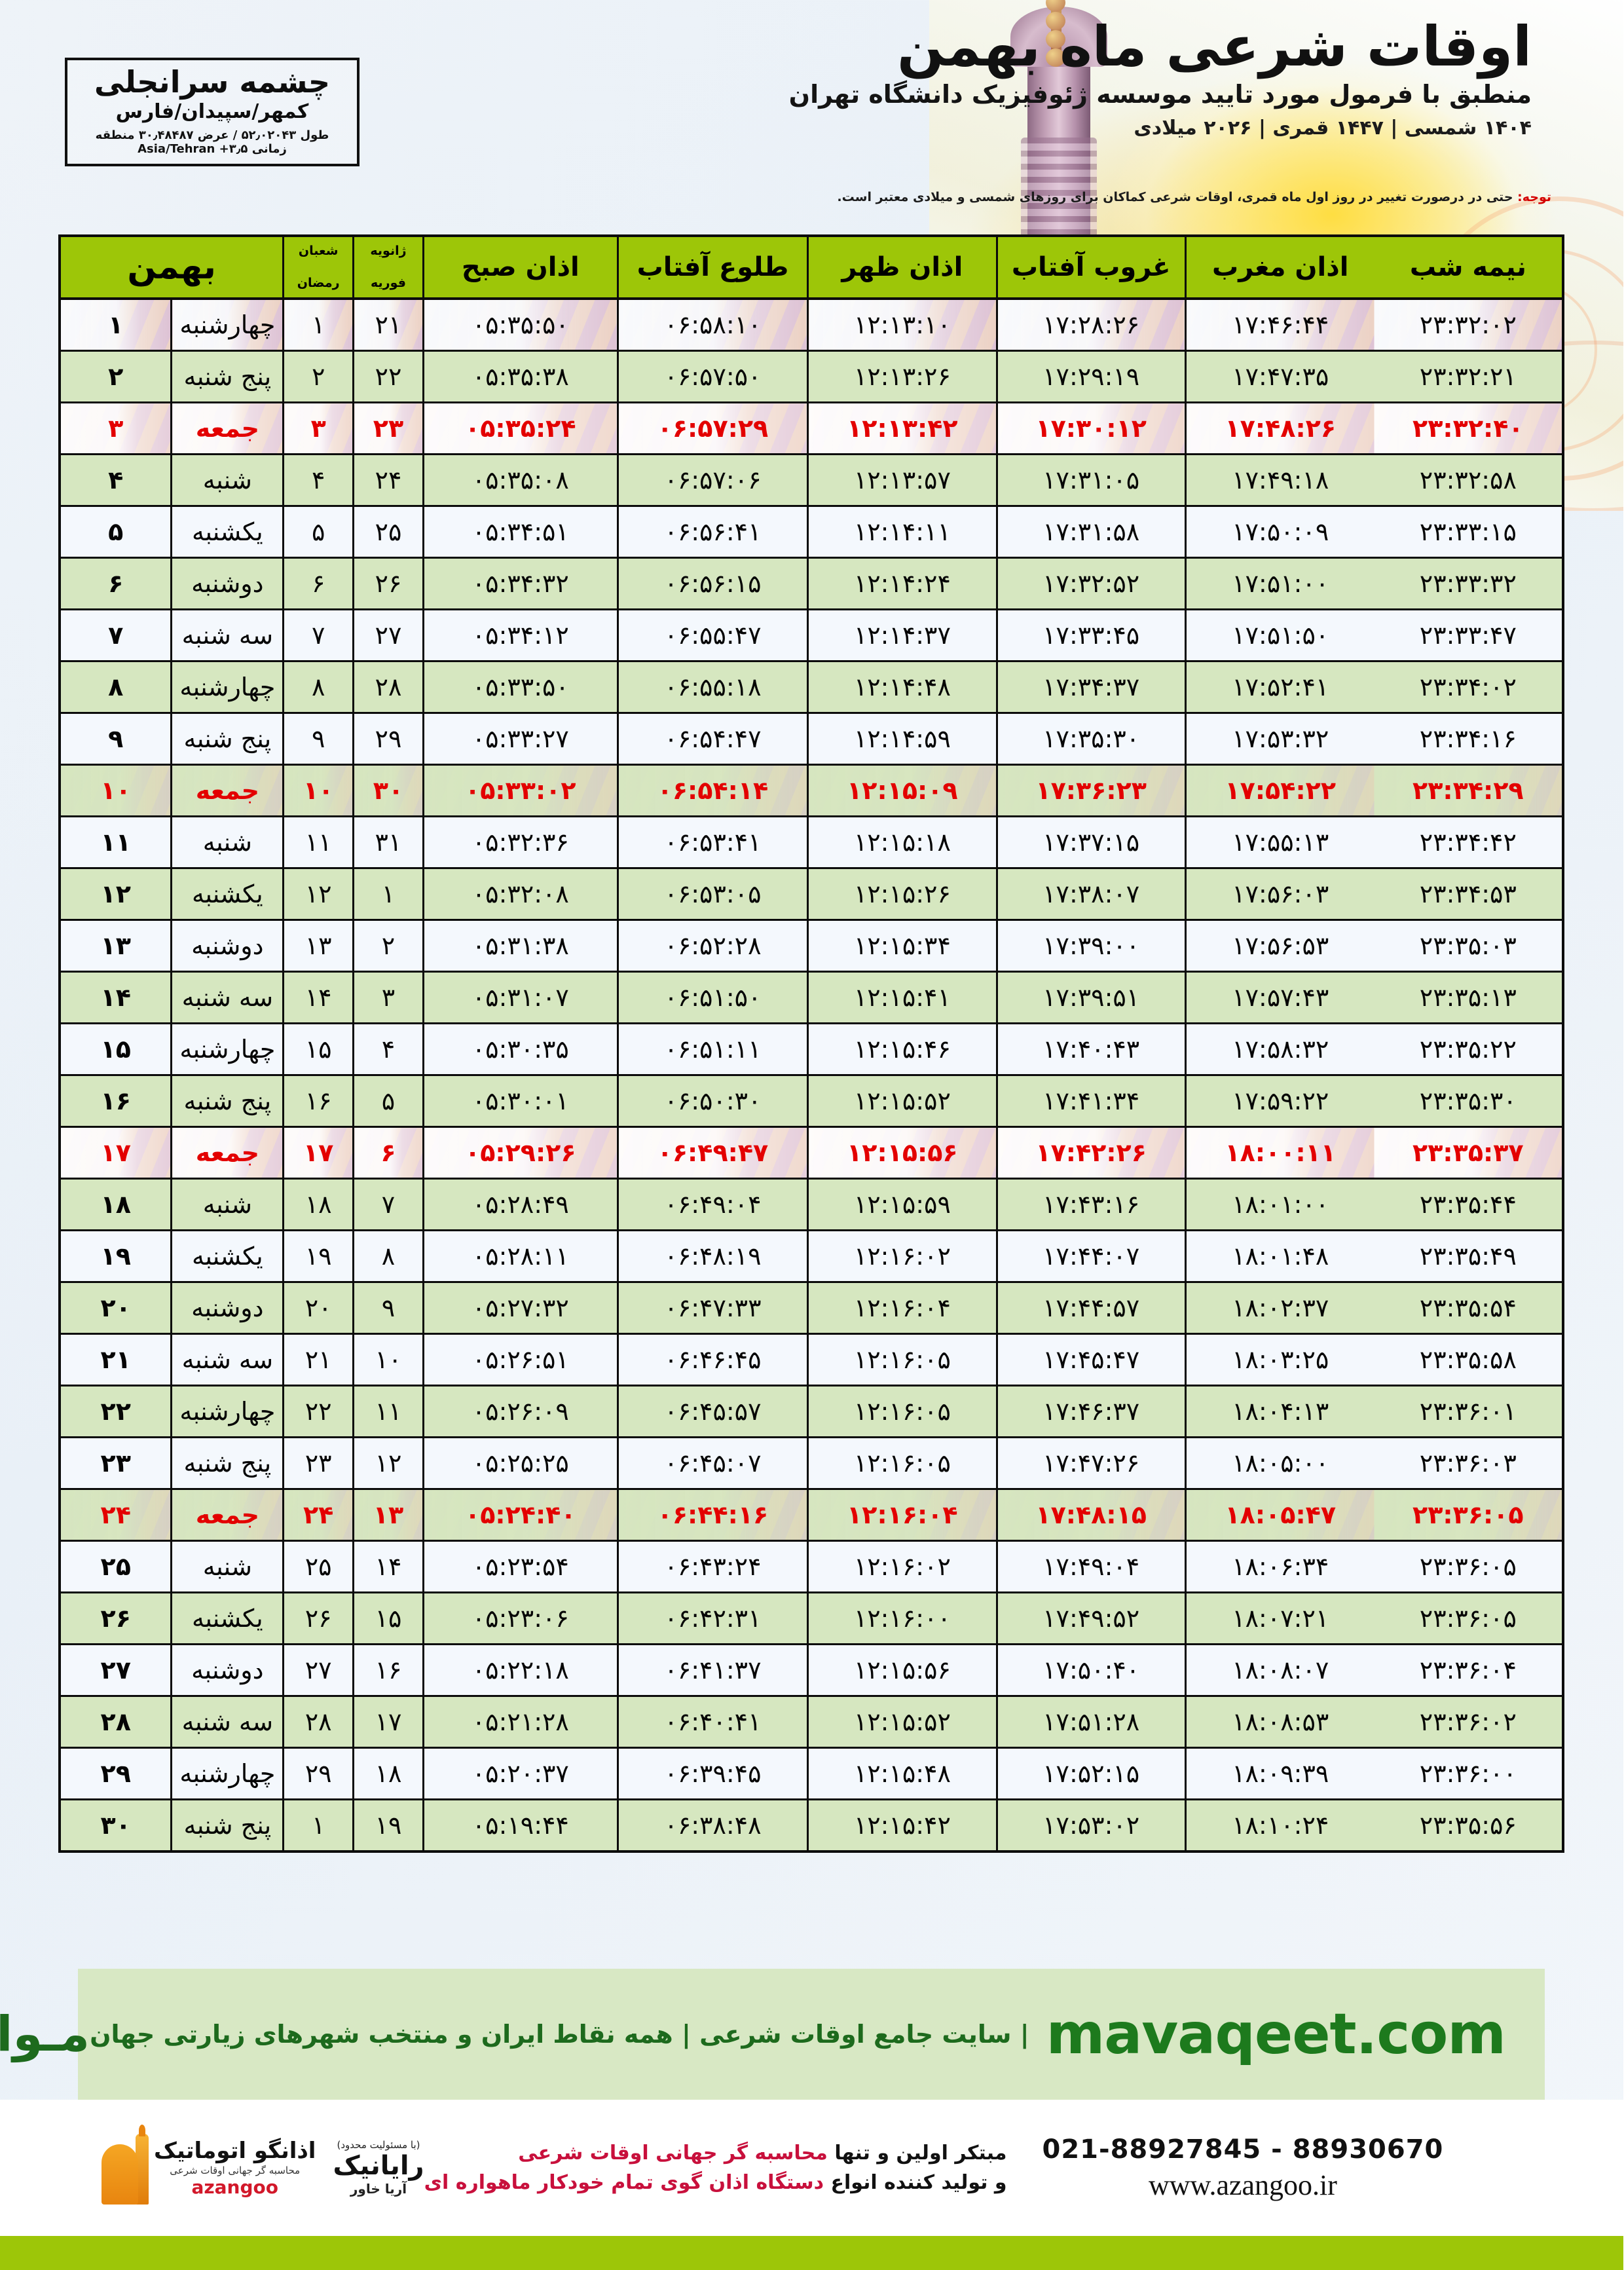 Image resolution: width=1624 pixels, height=2270 pixels. Describe the element at coordinates (318, 1515) in the screenshot. I see `cell-lunar: ۲۴` at that location.